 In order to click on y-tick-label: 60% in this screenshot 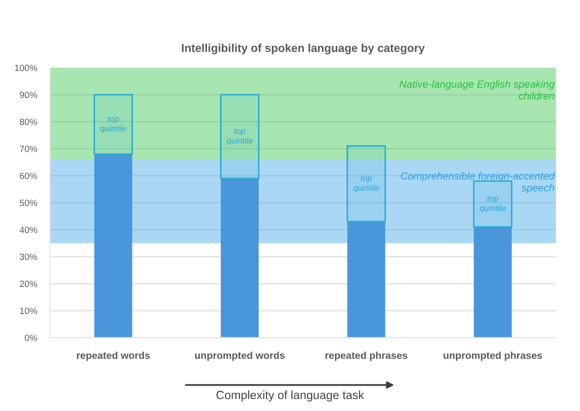, I will do `click(29, 176)`.